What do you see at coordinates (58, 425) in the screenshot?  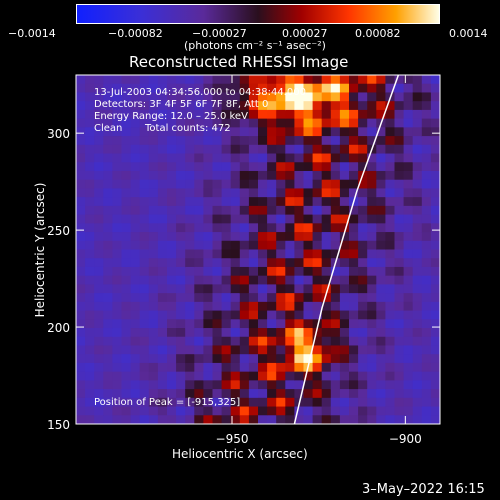 I see `y-tick-label: 150` at bounding box center [58, 425].